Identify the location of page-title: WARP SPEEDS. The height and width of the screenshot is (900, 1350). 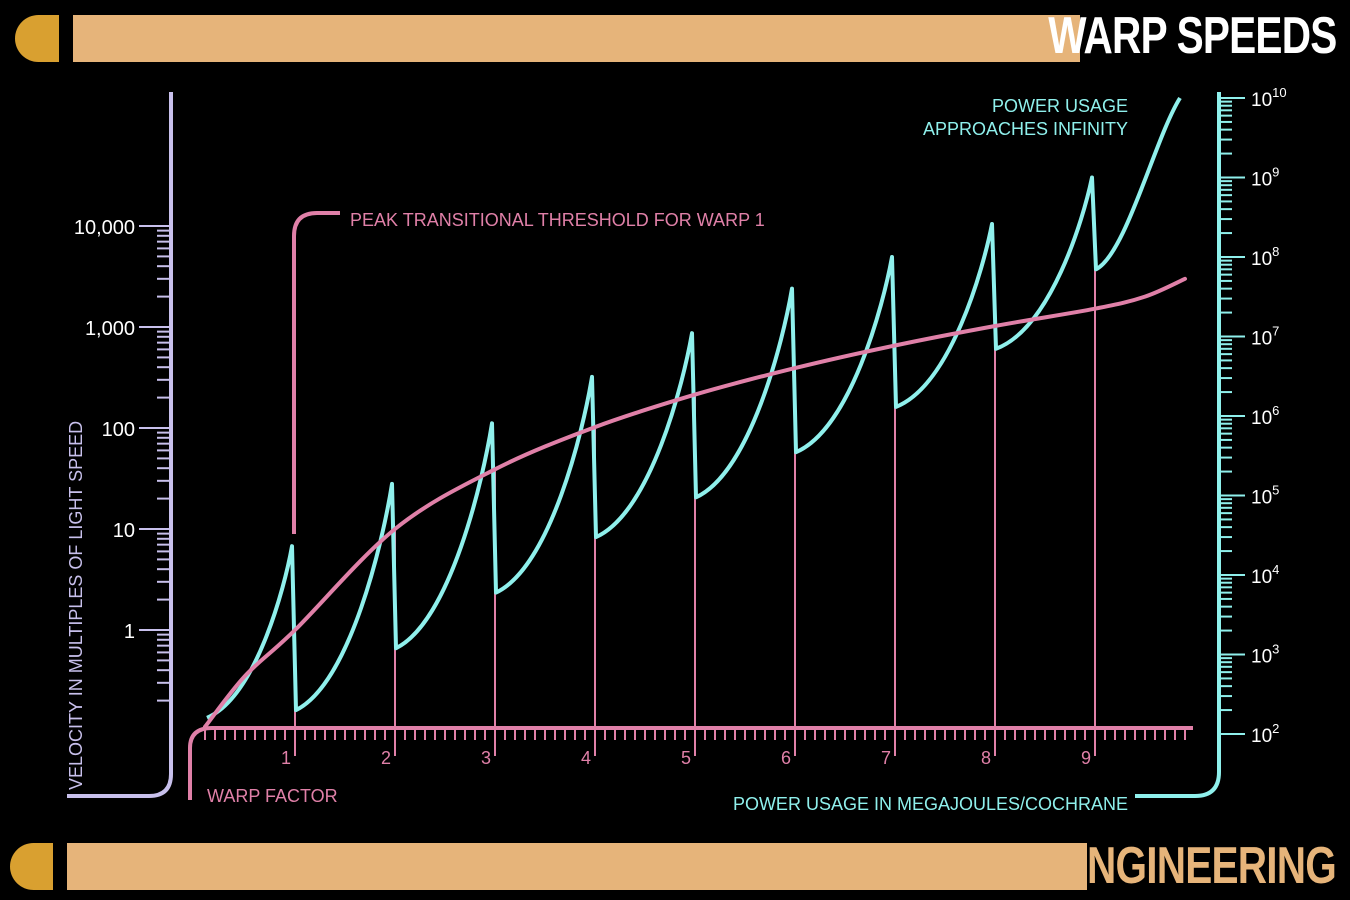
(1192, 36).